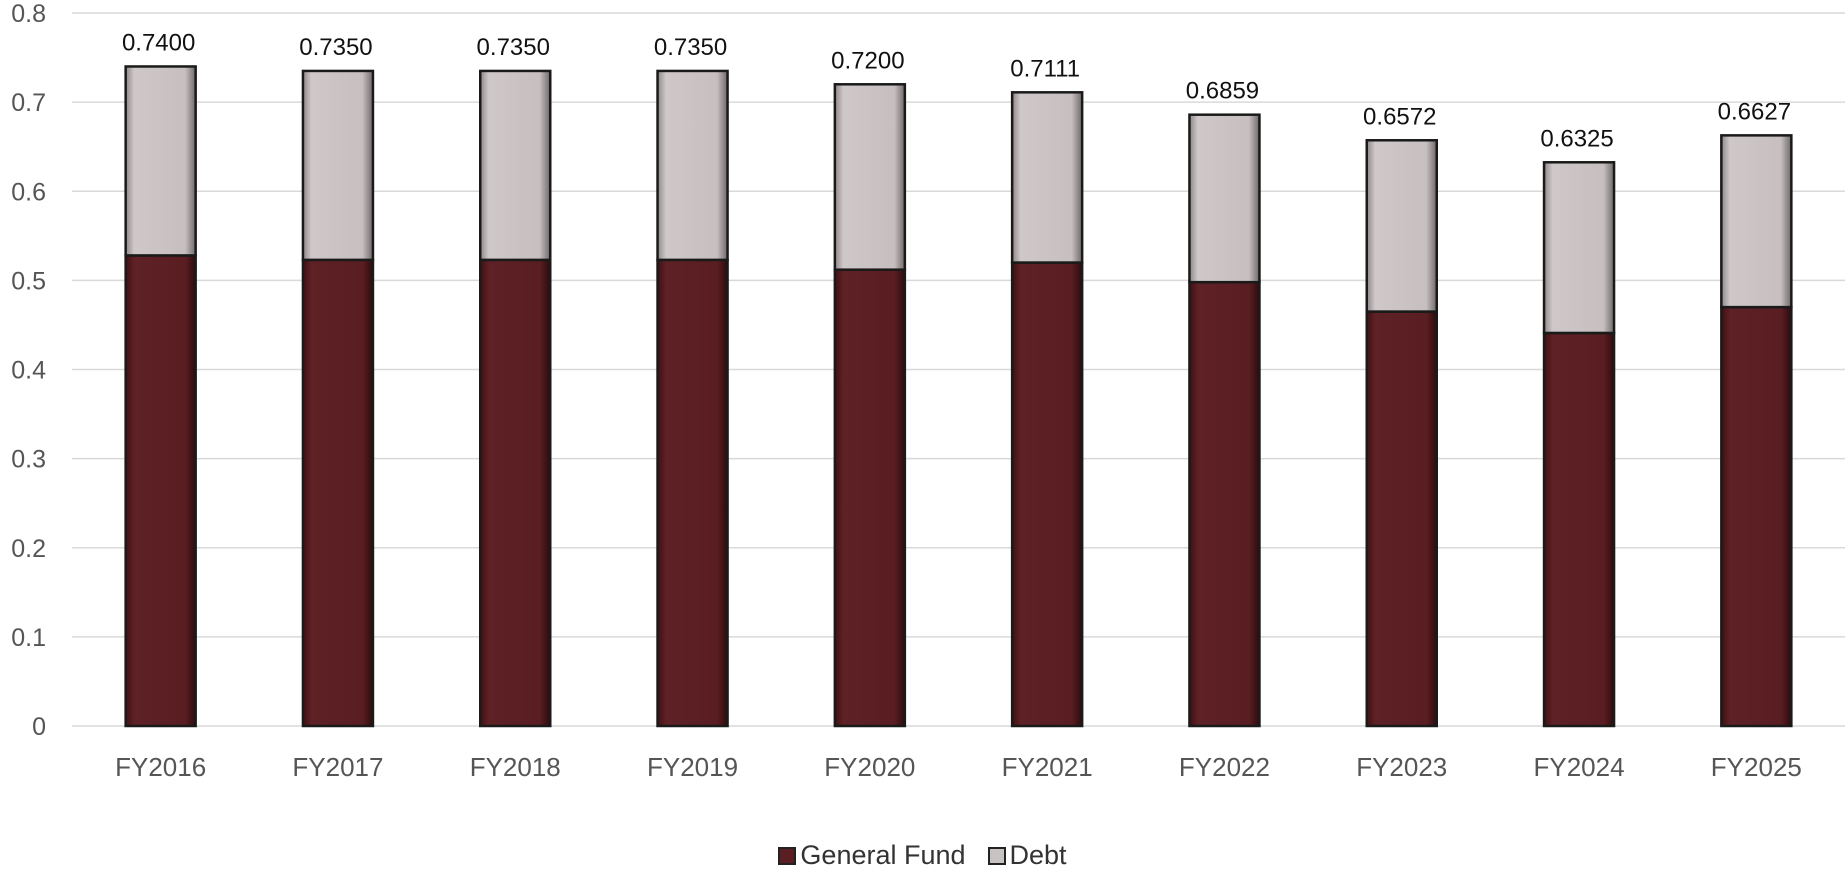 This screenshot has width=1845, height=871. Describe the element at coordinates (1756, 767) in the screenshot. I see `x-tick-label: FY2025` at that location.